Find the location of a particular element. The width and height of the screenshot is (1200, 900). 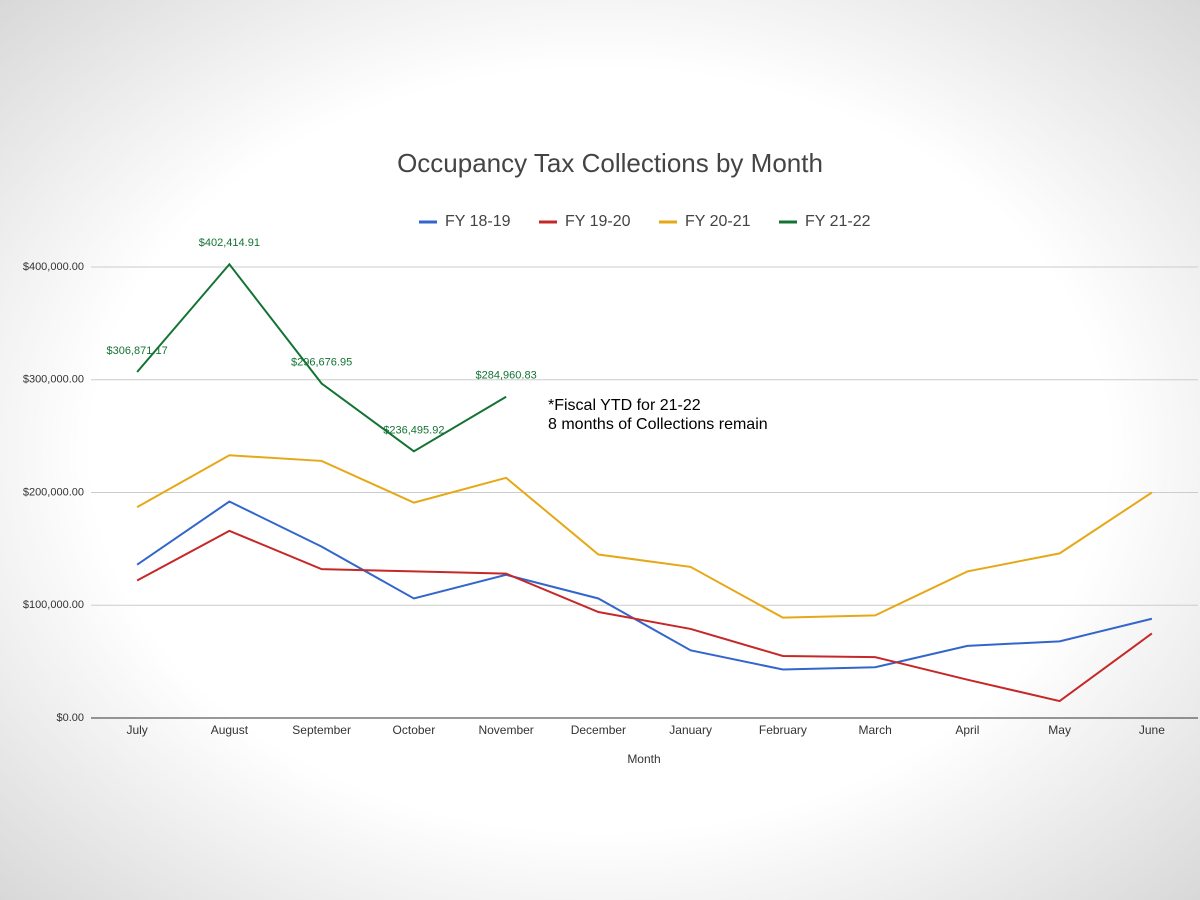

x-tick-label: December is located at coordinates (598, 730).